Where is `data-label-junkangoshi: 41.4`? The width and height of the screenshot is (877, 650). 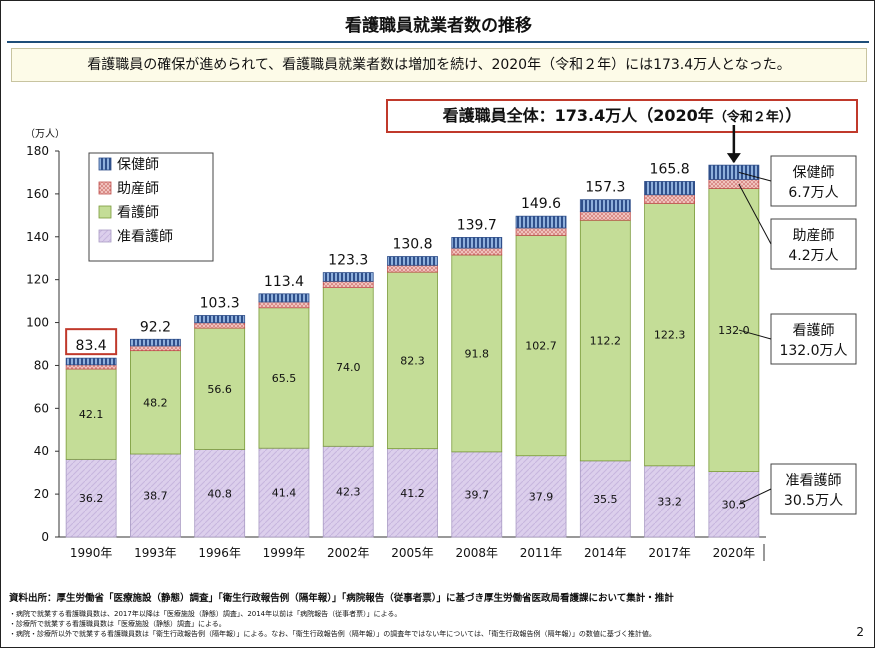
data-label-junkangoshi: 41.4 is located at coordinates (284, 493).